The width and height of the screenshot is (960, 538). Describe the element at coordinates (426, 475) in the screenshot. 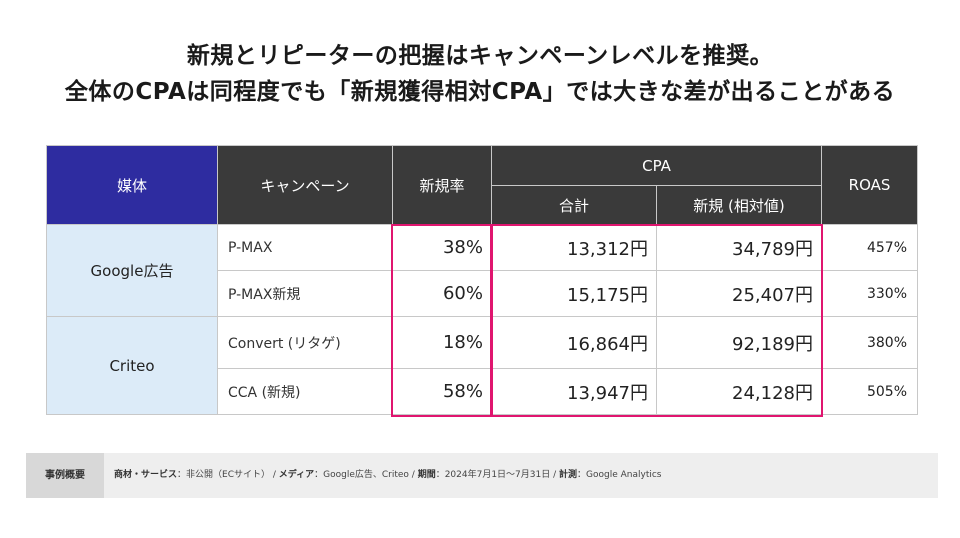

I see `period-label: 期間` at that location.